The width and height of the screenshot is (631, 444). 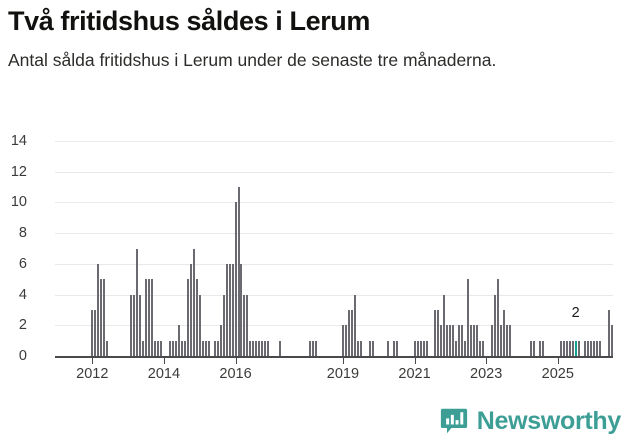 I want to click on y-axis-tick-label: 6, so click(x=22, y=263).